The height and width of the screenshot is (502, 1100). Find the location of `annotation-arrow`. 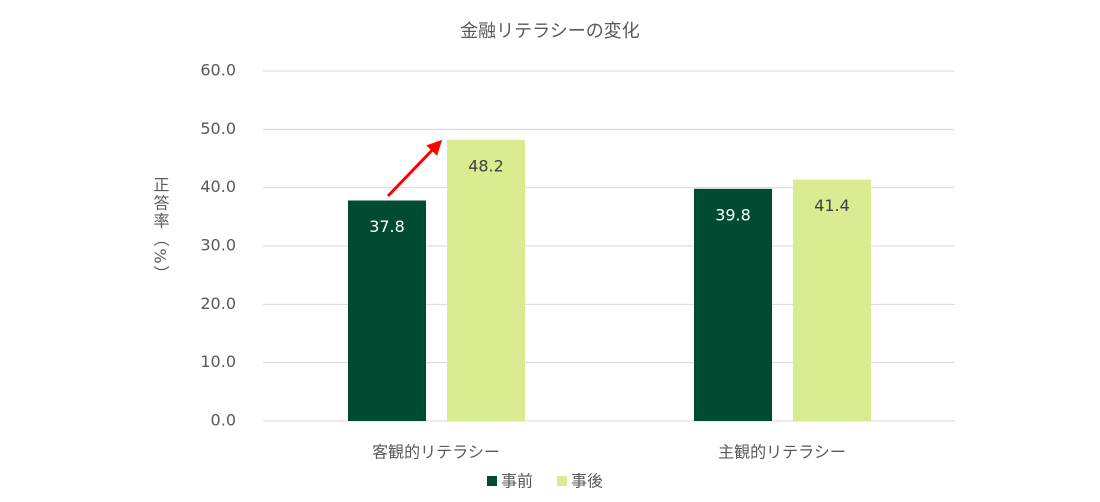

annotation-arrow is located at coordinates (414, 168).